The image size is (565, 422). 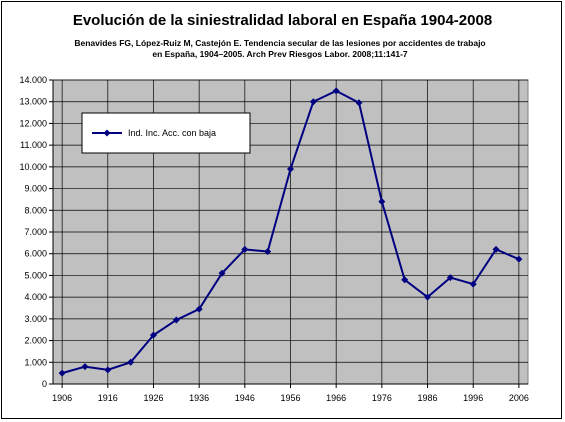 I want to click on x-tick-label: 1956, so click(x=290, y=398).